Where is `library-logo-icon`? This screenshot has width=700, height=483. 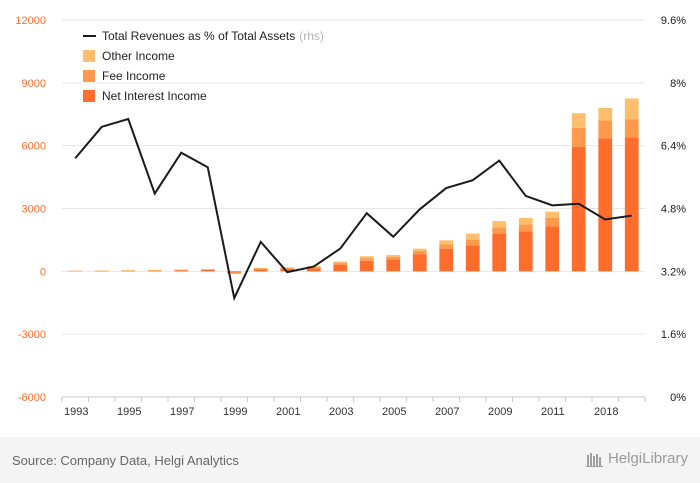
library-logo-icon is located at coordinates (594, 459).